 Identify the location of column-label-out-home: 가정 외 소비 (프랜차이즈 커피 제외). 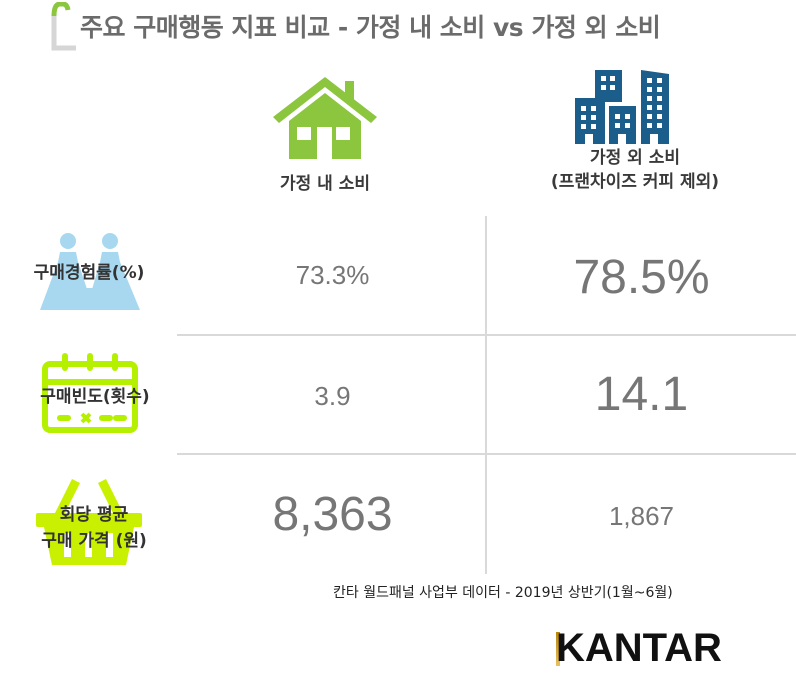
(635, 170).